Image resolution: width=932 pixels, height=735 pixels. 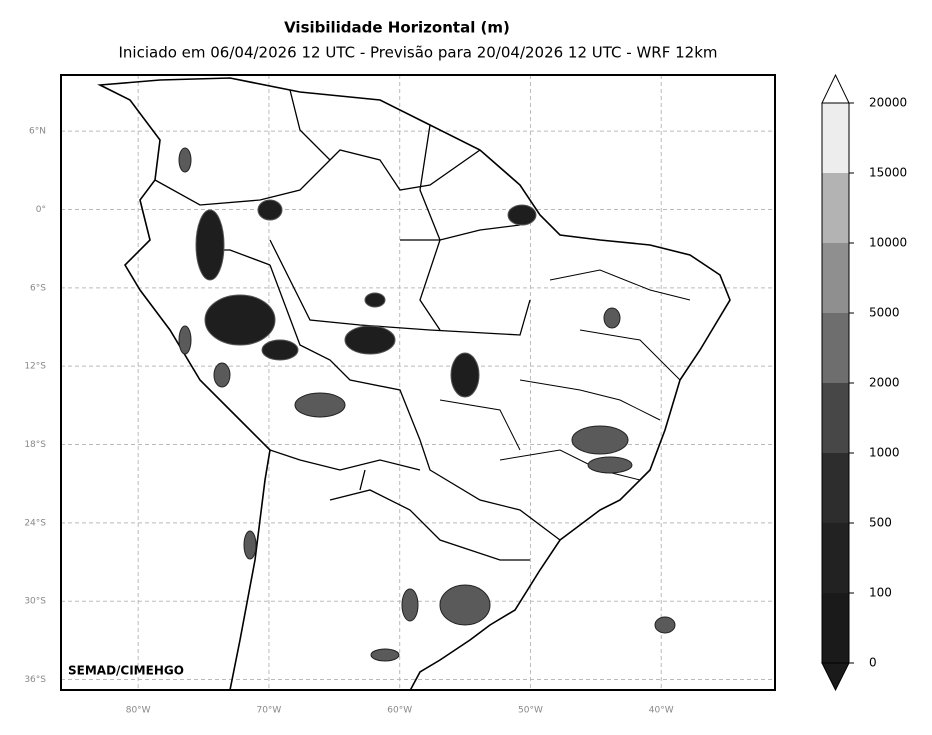 I want to click on x-tick-label: 60°W, so click(x=399, y=711).